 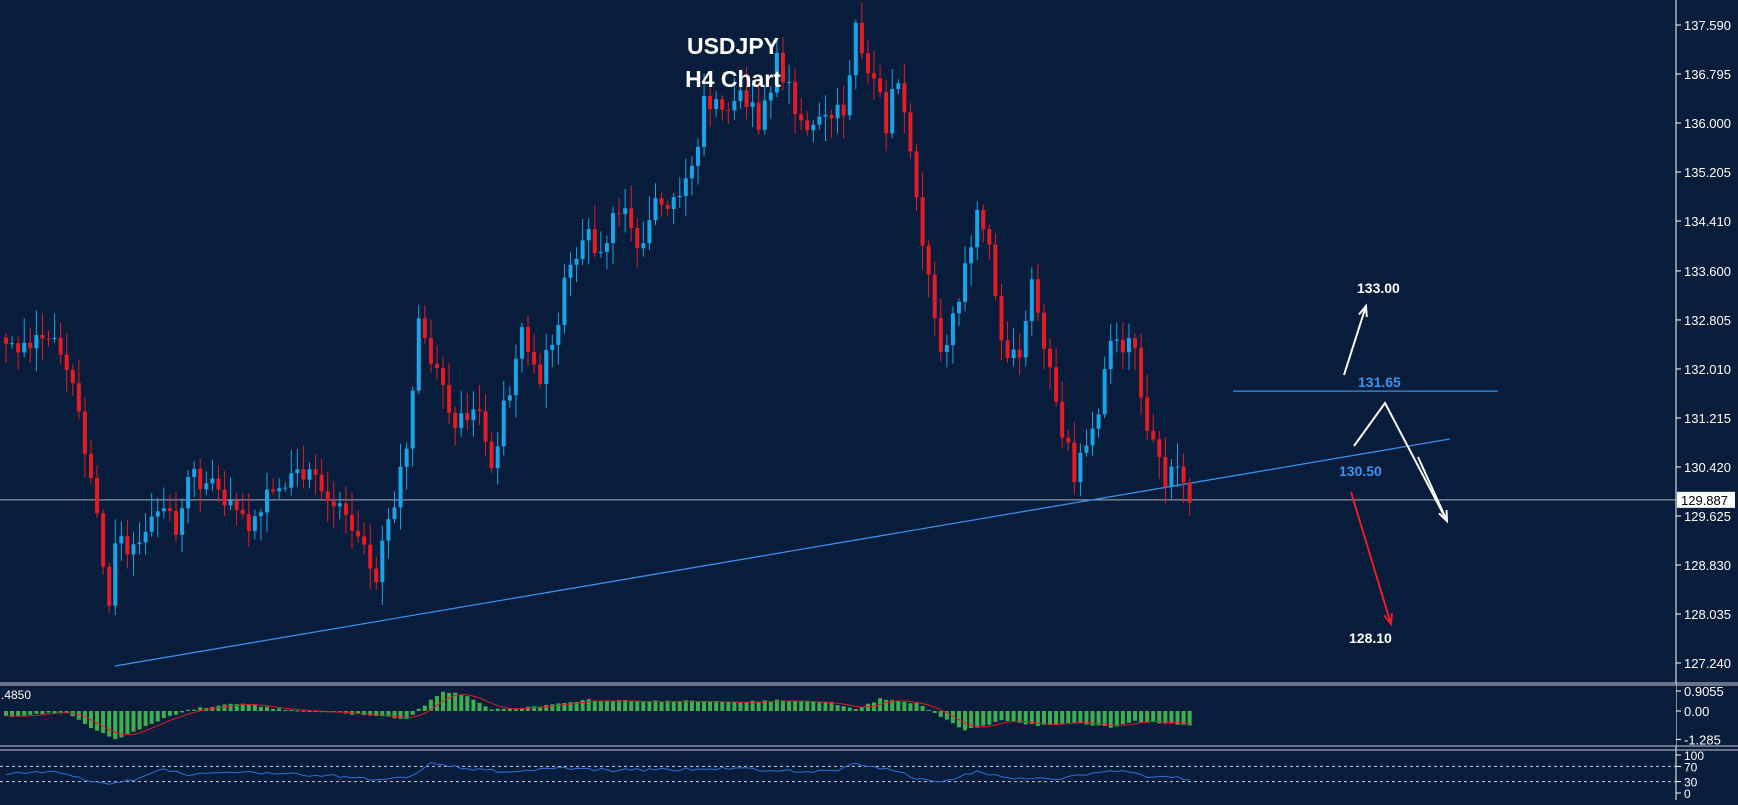 I want to click on price-tick-label: 128.830, so click(x=1707, y=565).